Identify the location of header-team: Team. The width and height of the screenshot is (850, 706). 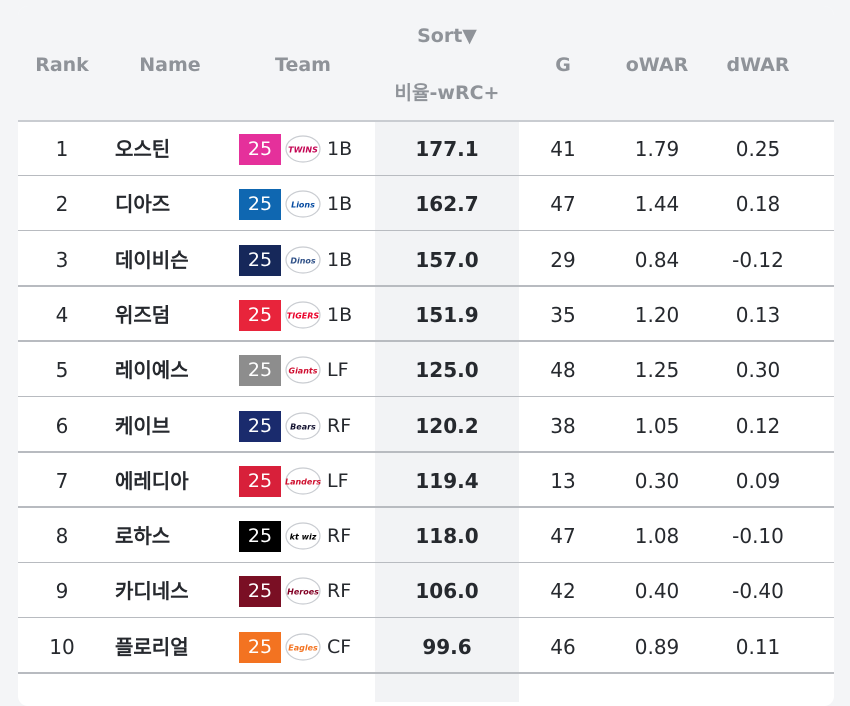
(303, 65).